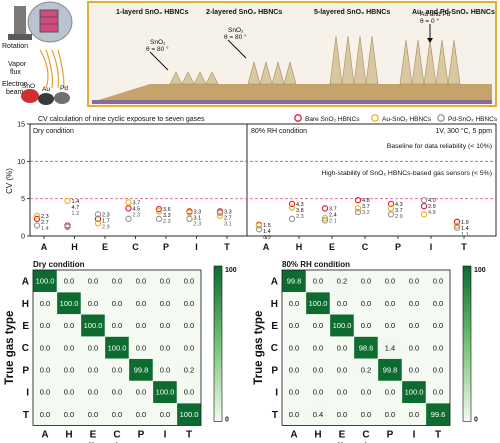 This screenshot has width=500, height=443. I want to click on matrix-x-tick-label: E, so click(342, 434).